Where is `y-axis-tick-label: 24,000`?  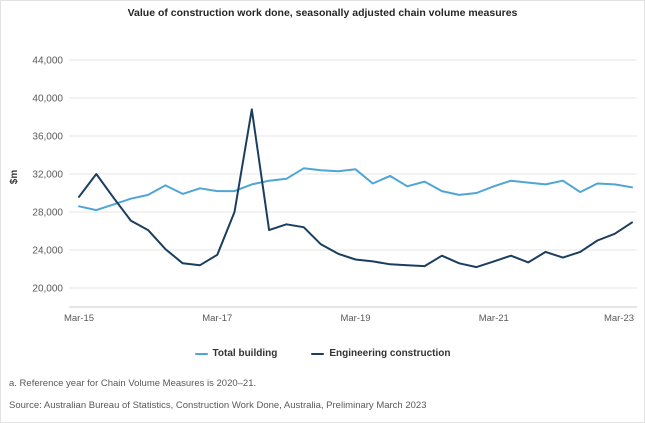
y-axis-tick-label: 24,000 is located at coordinates (47, 251).